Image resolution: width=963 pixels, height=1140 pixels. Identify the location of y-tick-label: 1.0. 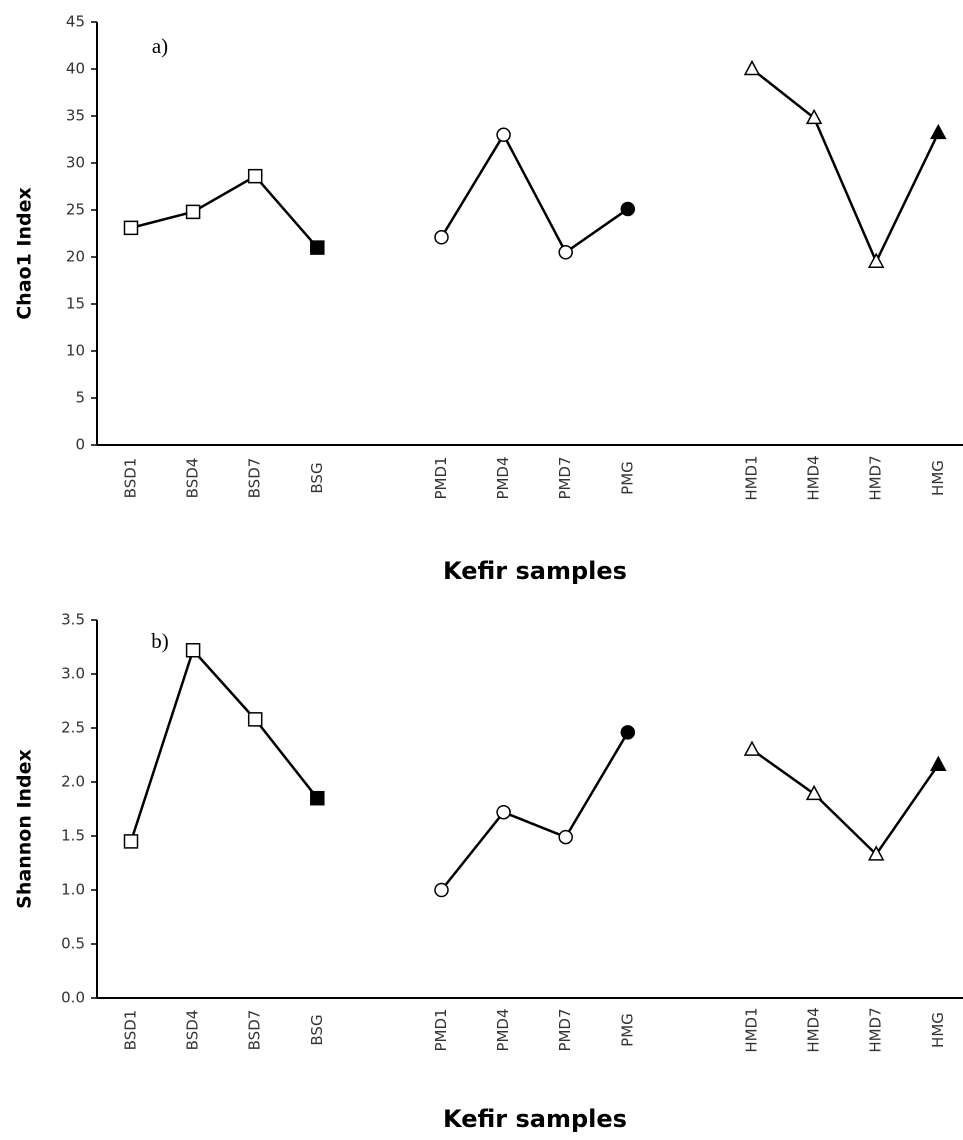
(73, 890).